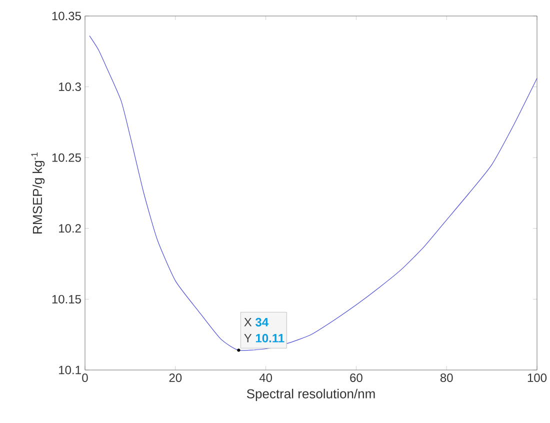  I want to click on x-tick-label: 40, so click(265, 378).